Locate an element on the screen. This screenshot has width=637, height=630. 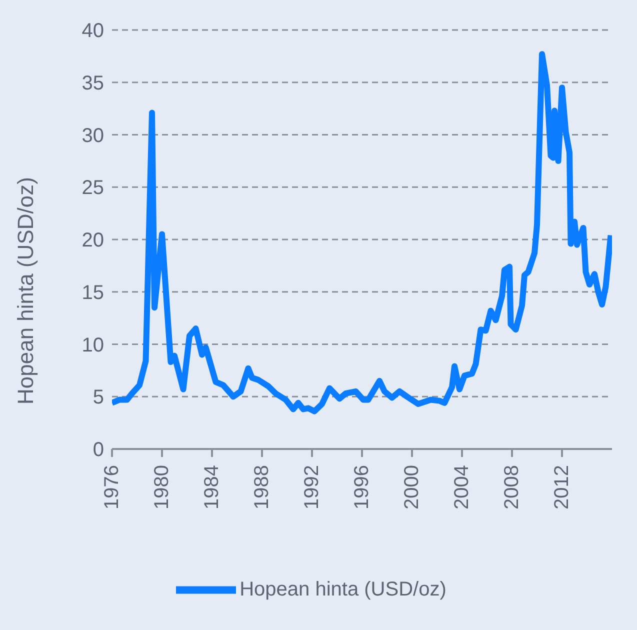
y-tick-label: 25 is located at coordinates (93, 188).